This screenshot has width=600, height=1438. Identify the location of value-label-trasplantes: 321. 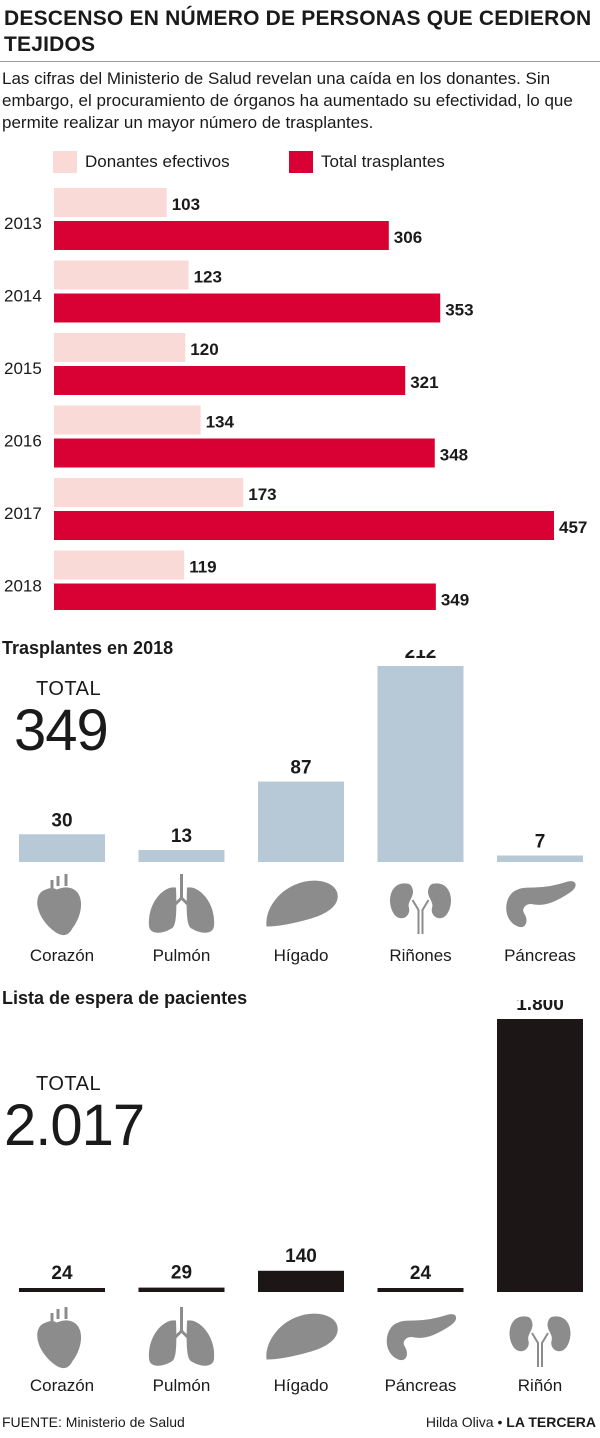
(424, 382).